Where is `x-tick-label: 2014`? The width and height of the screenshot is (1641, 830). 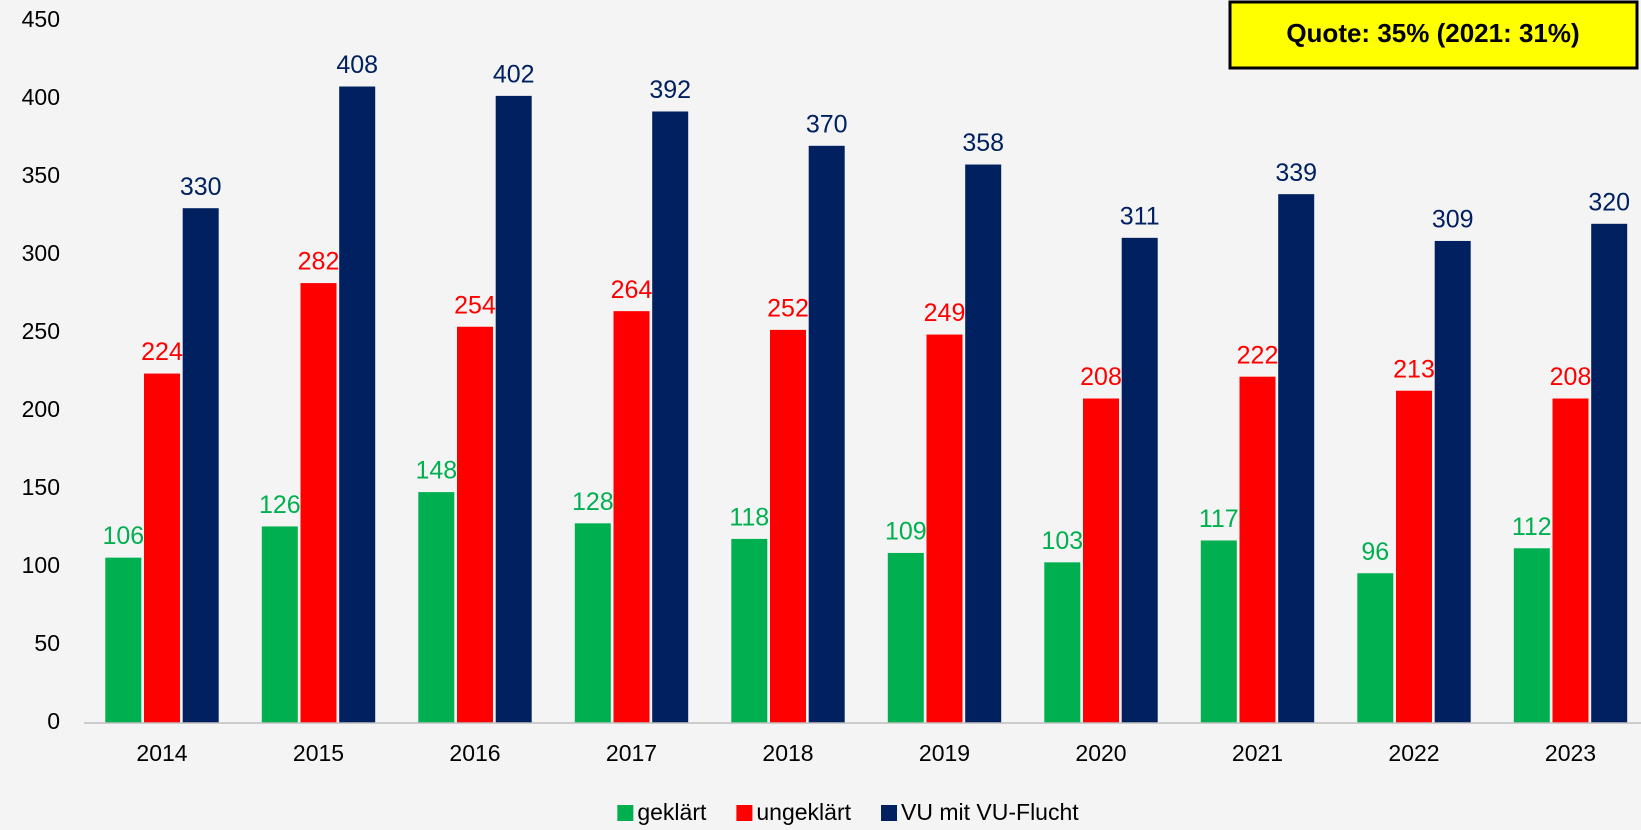 x-tick-label: 2014 is located at coordinates (161, 753).